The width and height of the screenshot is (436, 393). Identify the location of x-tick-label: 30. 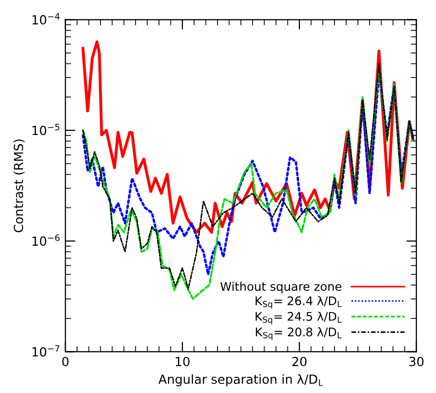
(416, 361).